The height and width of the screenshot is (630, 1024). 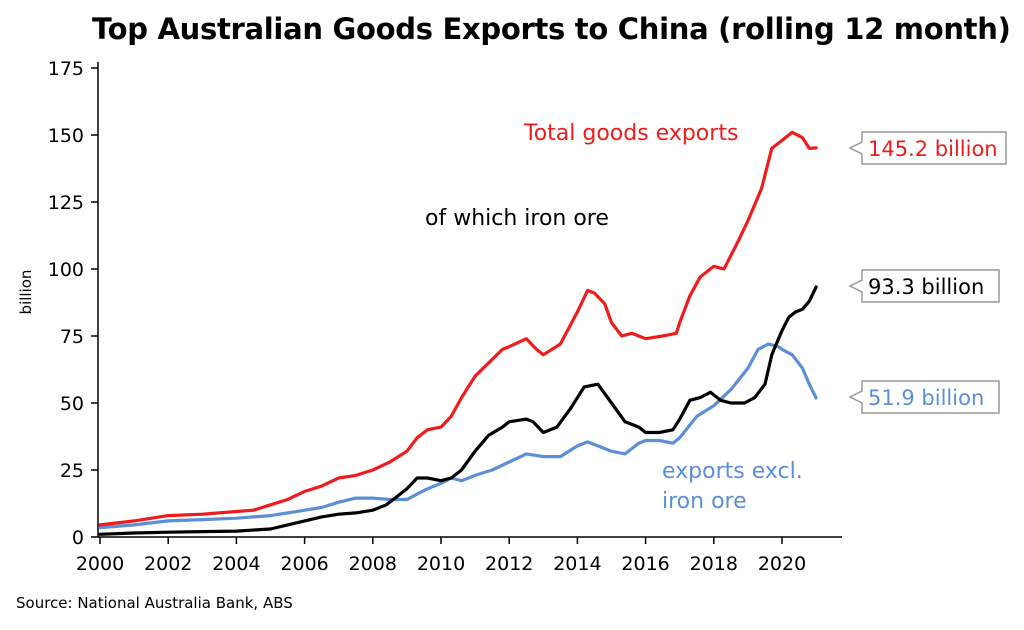 I want to click on callout-iron-ore-label: 93.3 billion, so click(x=926, y=287).